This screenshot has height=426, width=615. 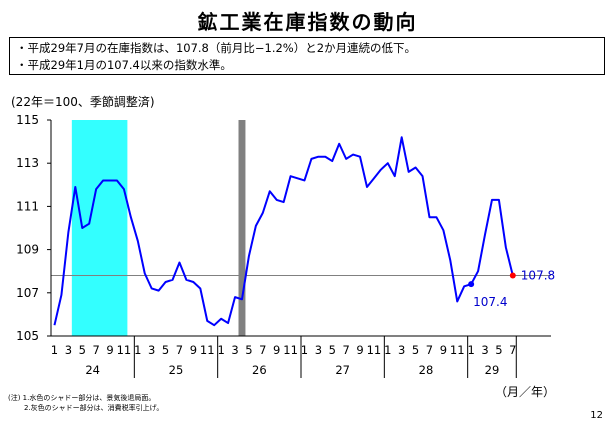 What do you see at coordinates (99, 228) in the screenshot?
I see `recession-shade` at bounding box center [99, 228].